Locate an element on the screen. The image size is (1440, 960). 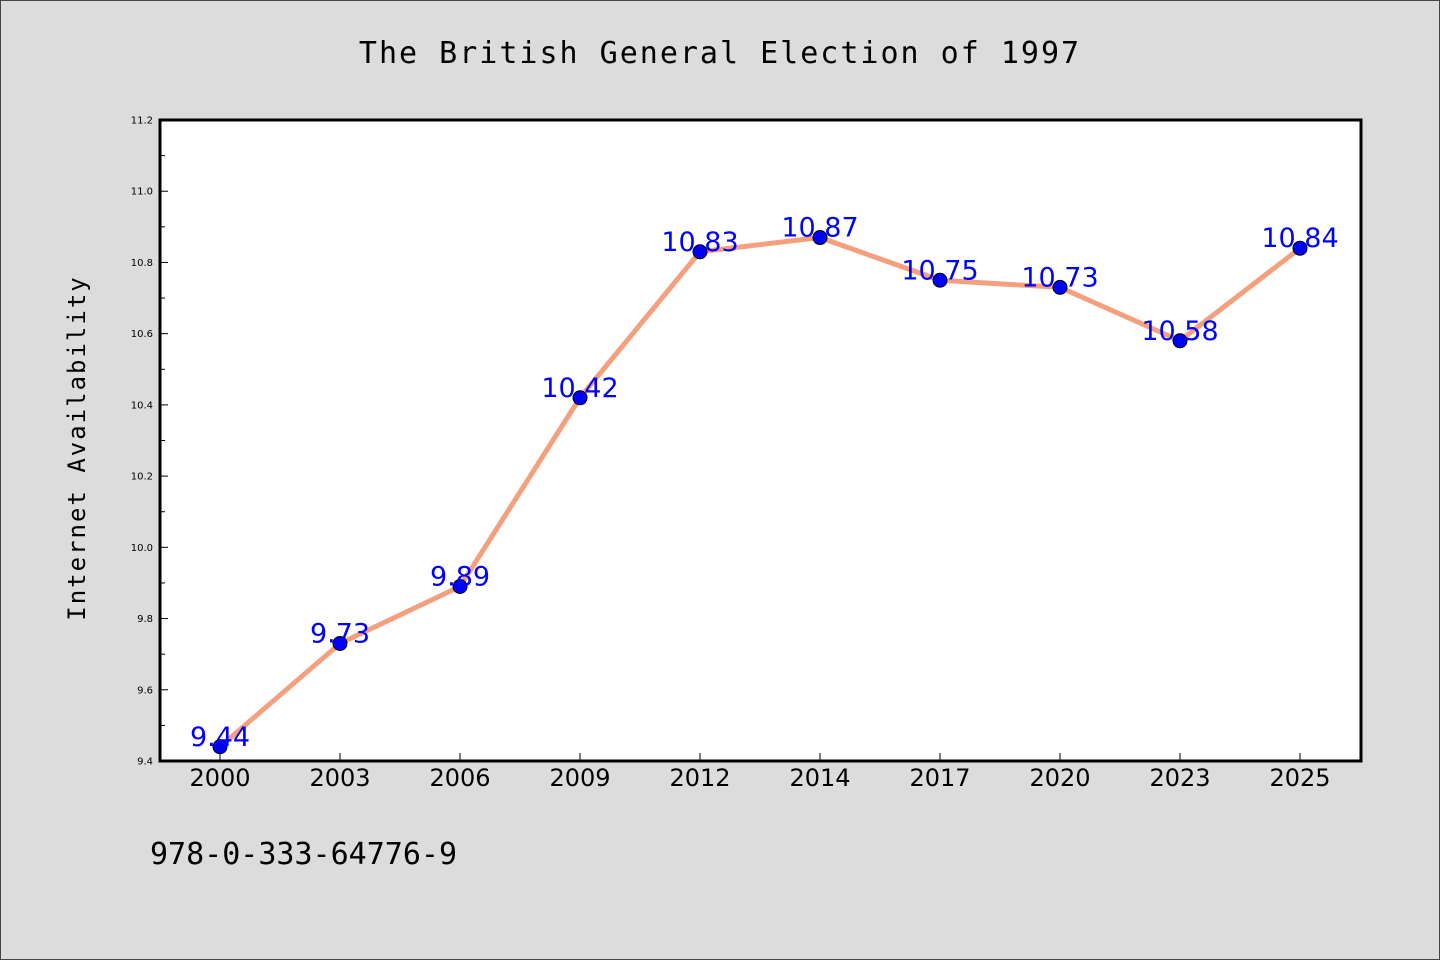
data-point-label: 10.73 is located at coordinates (1059, 277).